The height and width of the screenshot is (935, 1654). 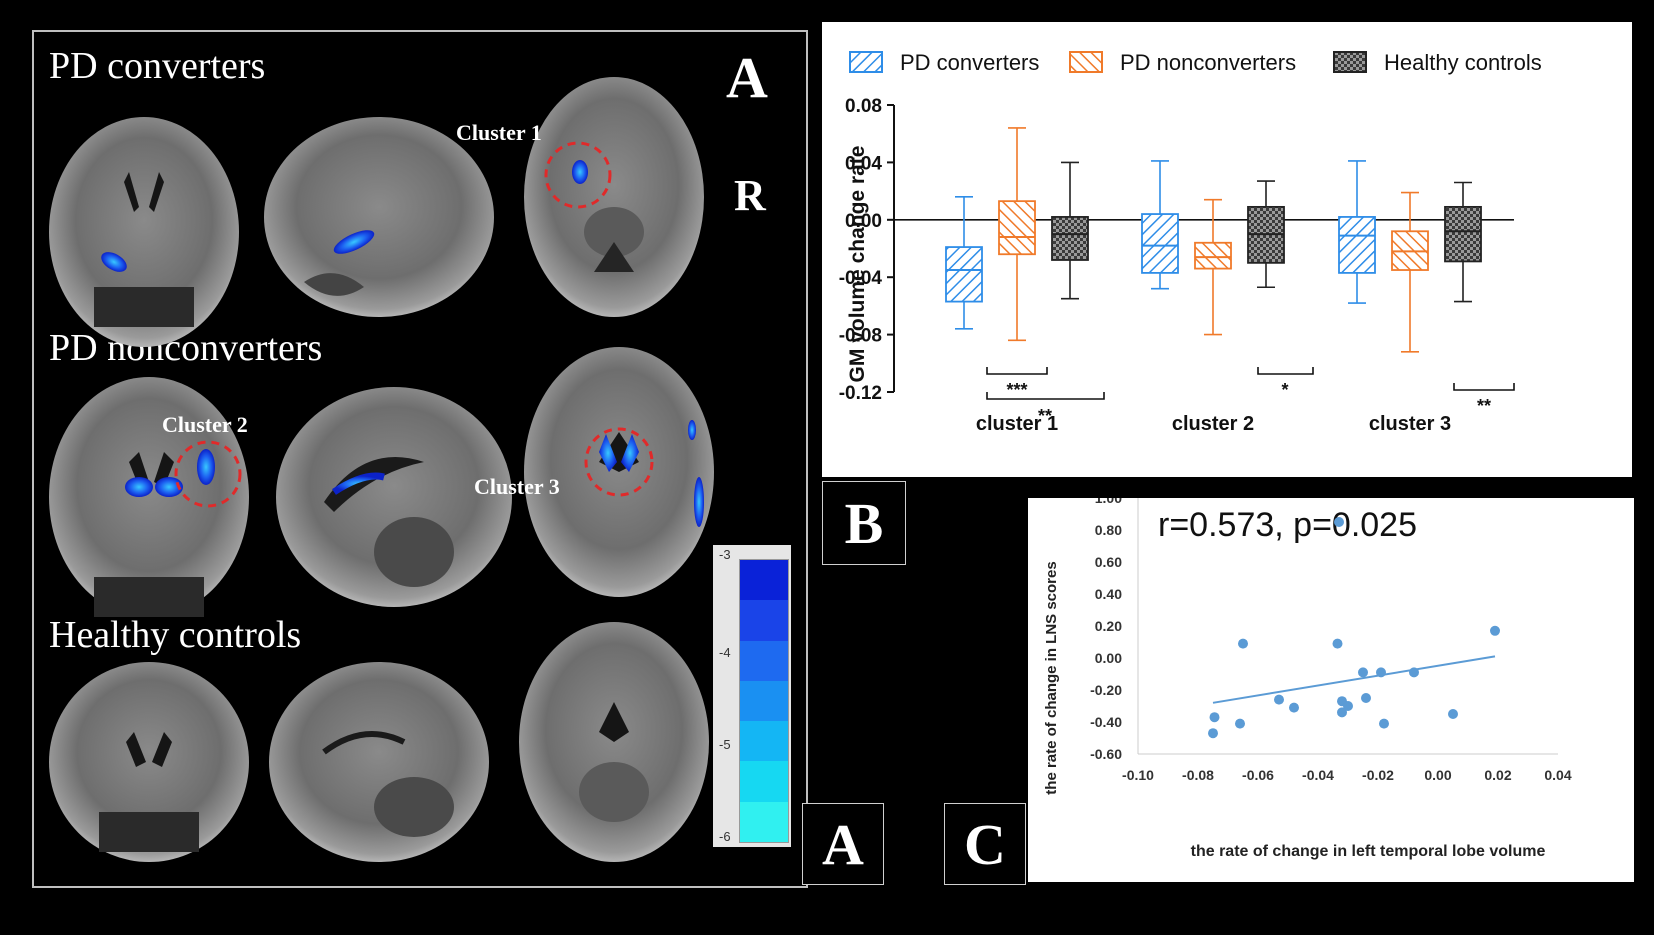 I want to click on row-title-pd-converters: PD converters, so click(x=157, y=66).